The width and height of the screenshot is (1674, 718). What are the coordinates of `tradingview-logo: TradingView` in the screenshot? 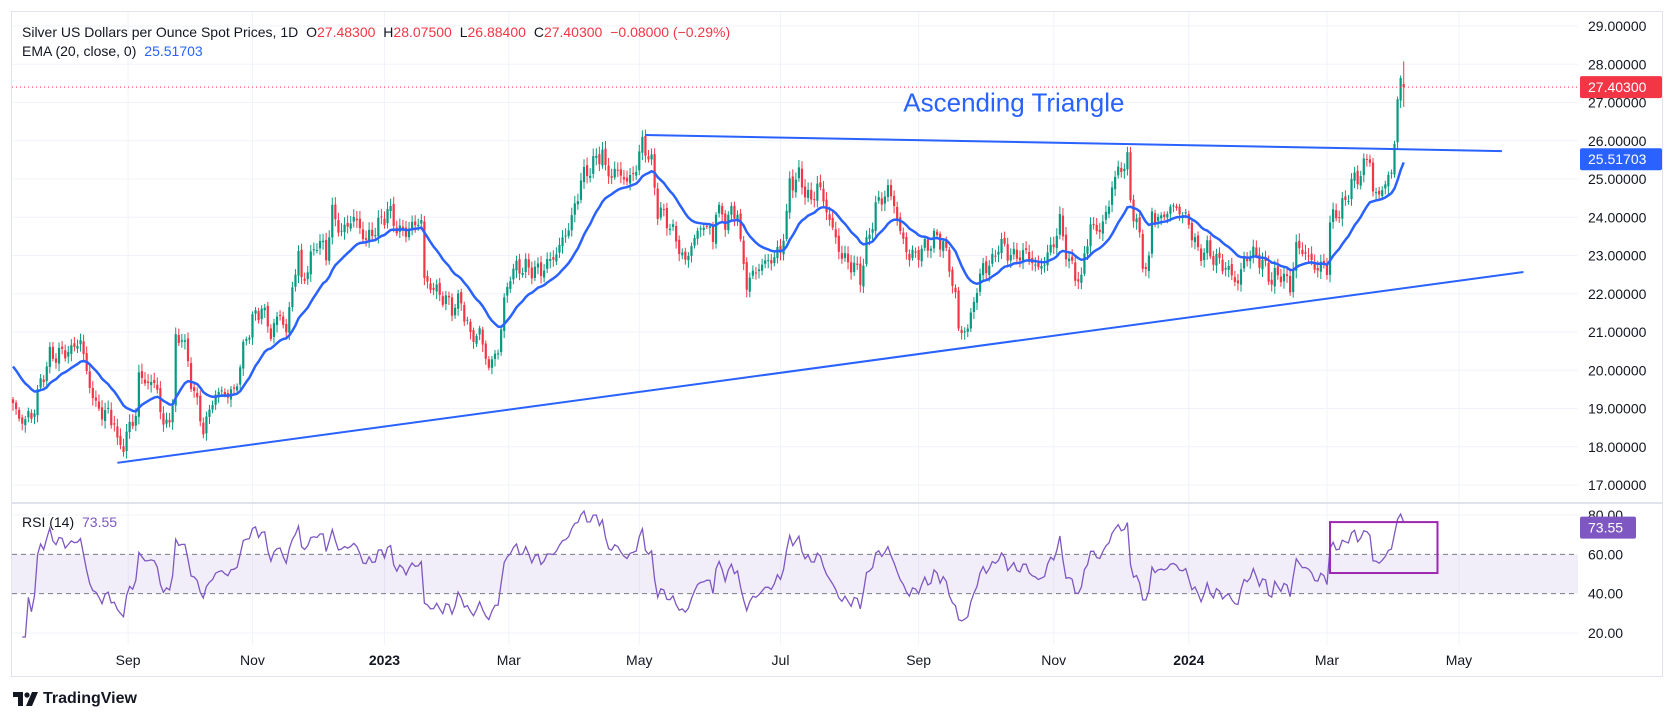 It's located at (75, 699).